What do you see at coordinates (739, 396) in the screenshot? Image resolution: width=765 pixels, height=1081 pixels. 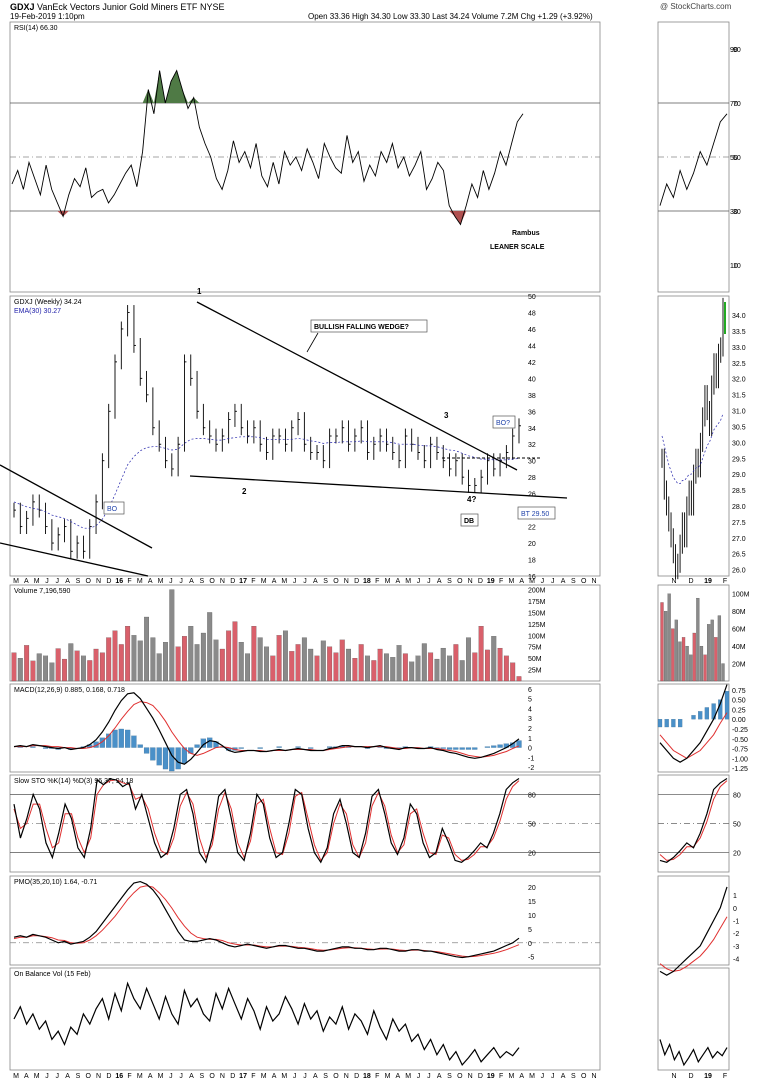 I see `zoom-price-tick: 31.5` at bounding box center [739, 396].